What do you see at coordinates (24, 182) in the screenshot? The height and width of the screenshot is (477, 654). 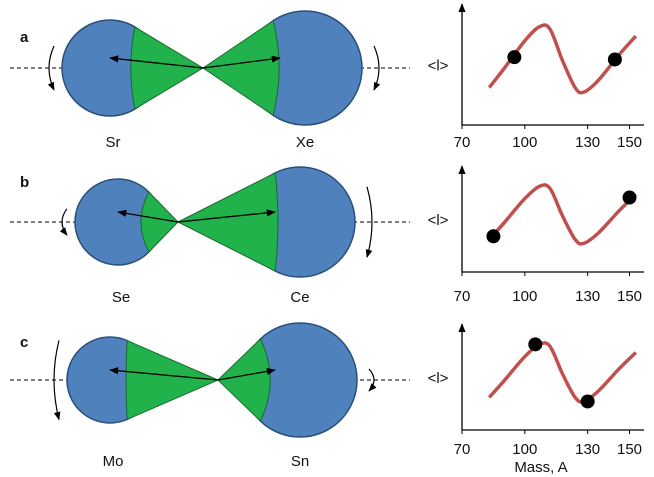 I see `panel-label: b` at bounding box center [24, 182].